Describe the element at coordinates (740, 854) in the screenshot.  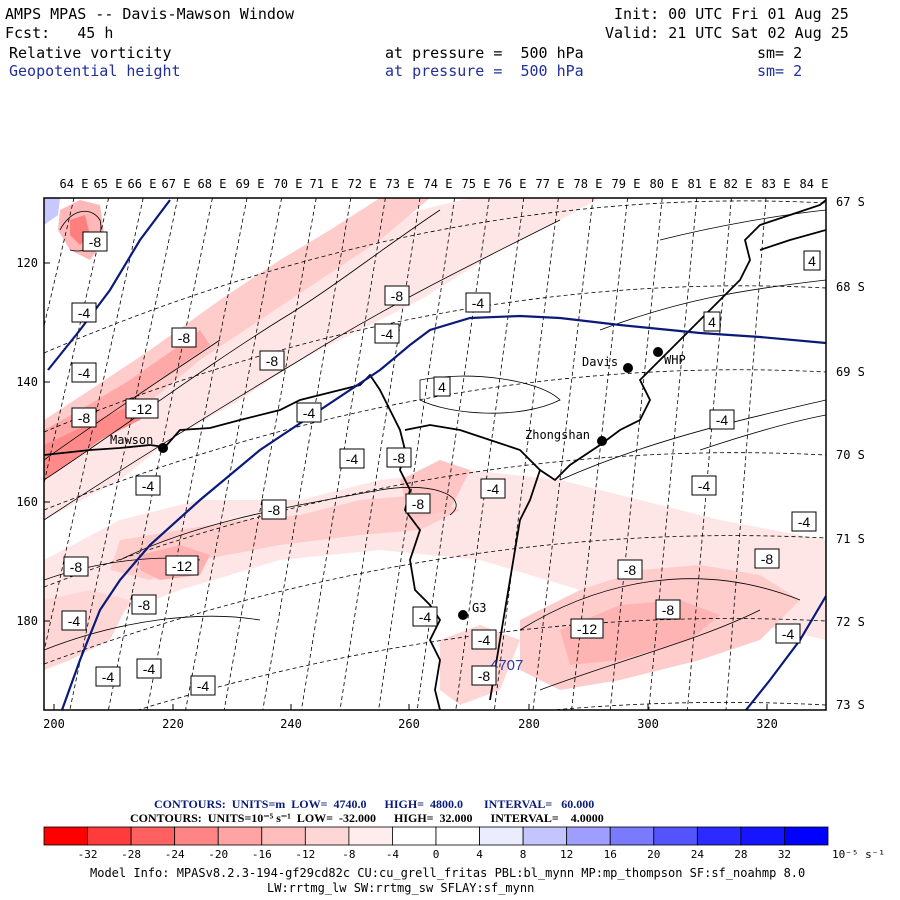
I see `colorbar-tick-label: 28` at that location.